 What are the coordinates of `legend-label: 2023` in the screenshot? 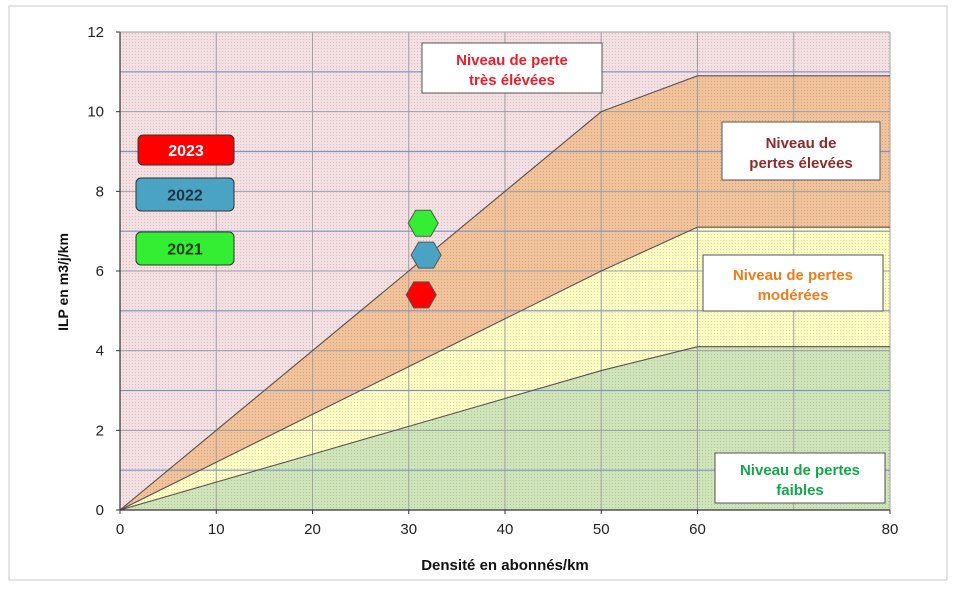 It's located at (186, 151).